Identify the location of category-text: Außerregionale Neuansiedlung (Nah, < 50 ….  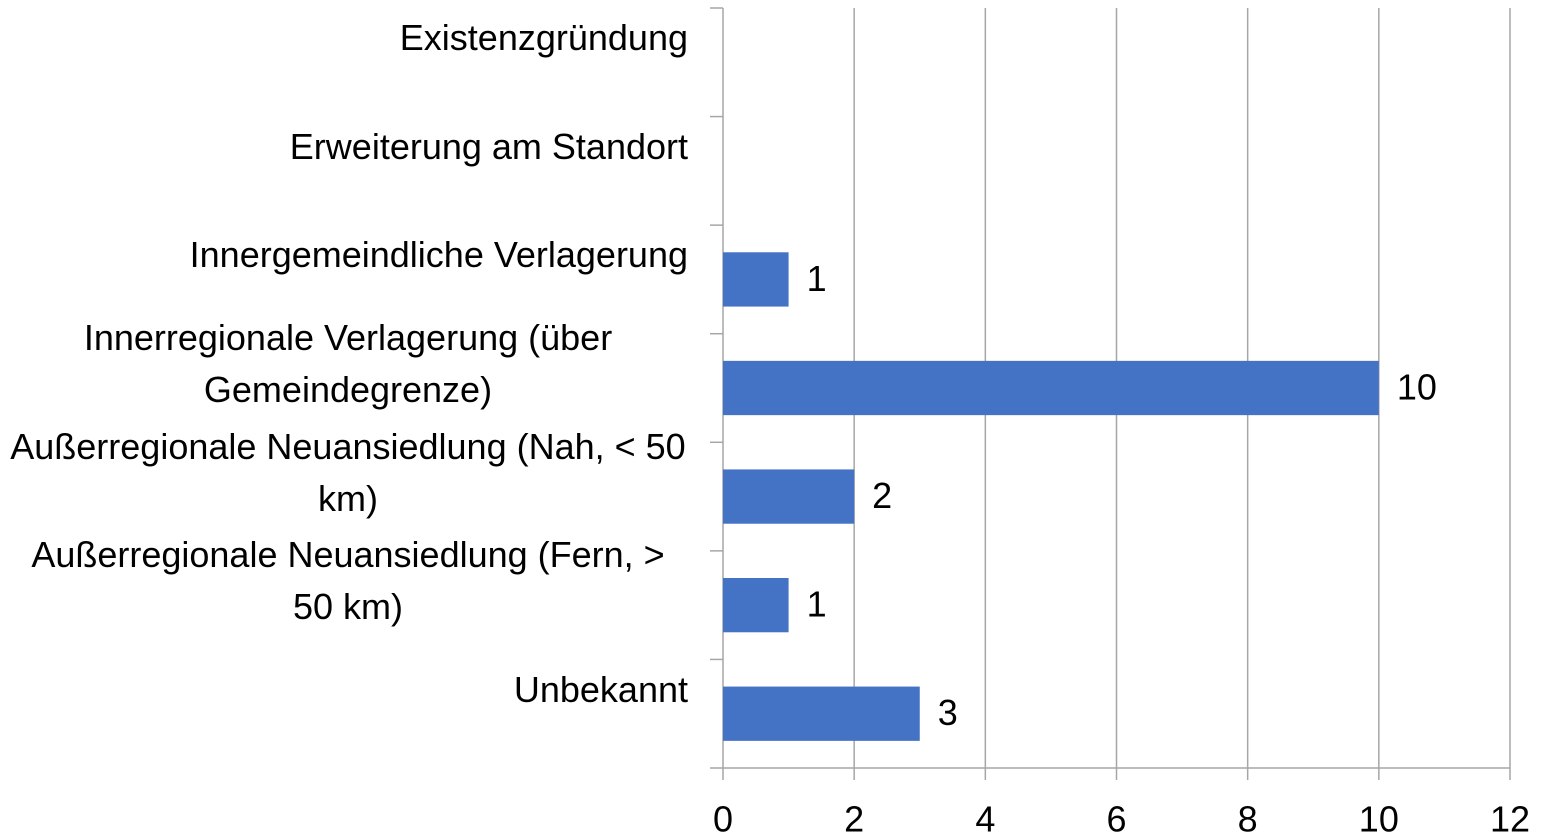
(348, 472).